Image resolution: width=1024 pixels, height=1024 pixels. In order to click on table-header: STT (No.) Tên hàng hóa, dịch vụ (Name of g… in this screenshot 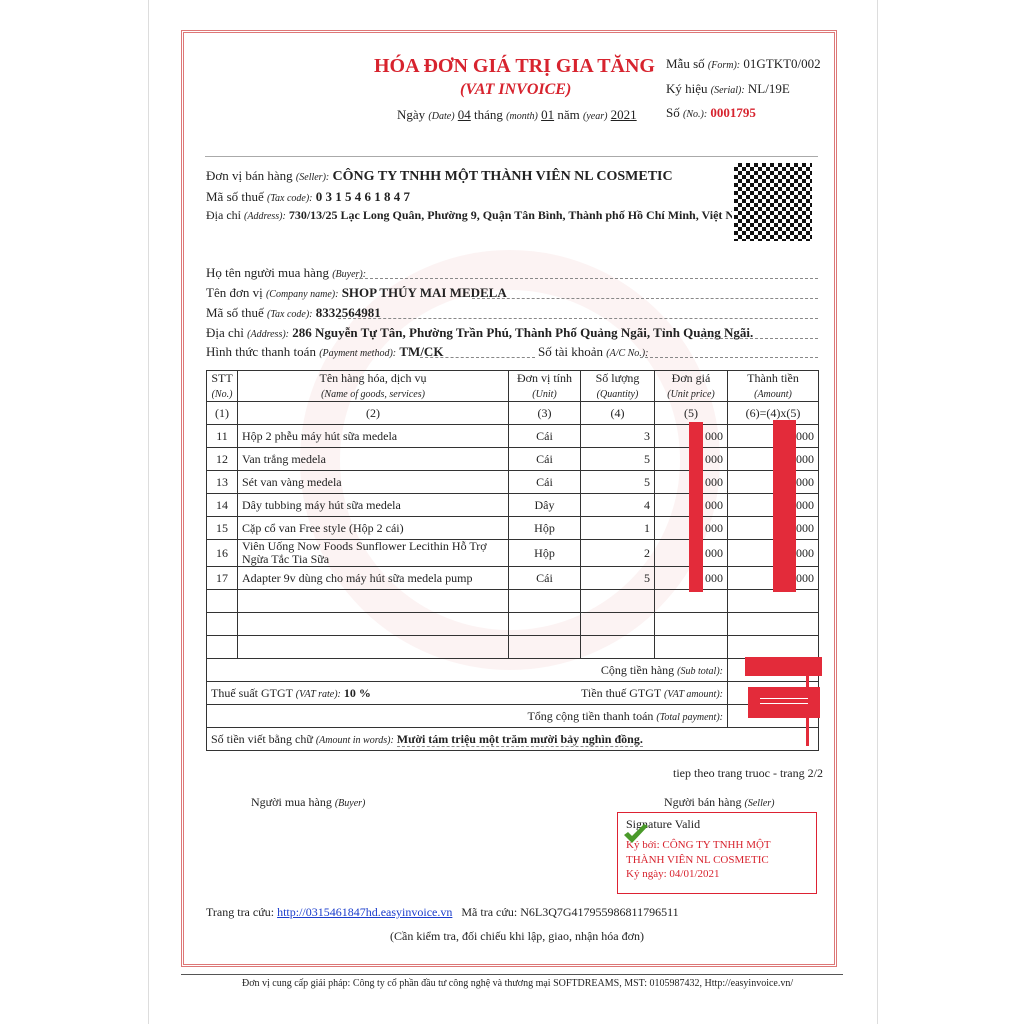, I will do `click(512, 386)`.